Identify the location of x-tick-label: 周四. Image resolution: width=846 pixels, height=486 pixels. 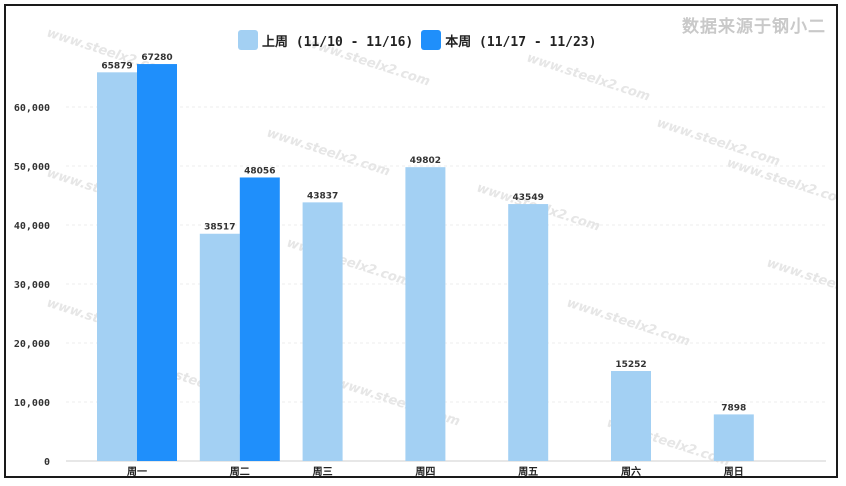
(425, 472).